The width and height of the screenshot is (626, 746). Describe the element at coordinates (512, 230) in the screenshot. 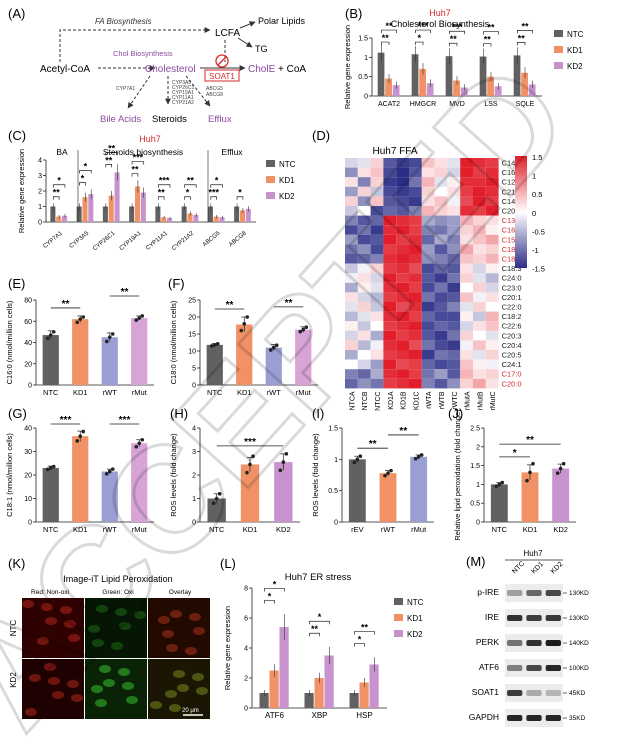

I see `heatmap-row-label: C16:0` at that location.